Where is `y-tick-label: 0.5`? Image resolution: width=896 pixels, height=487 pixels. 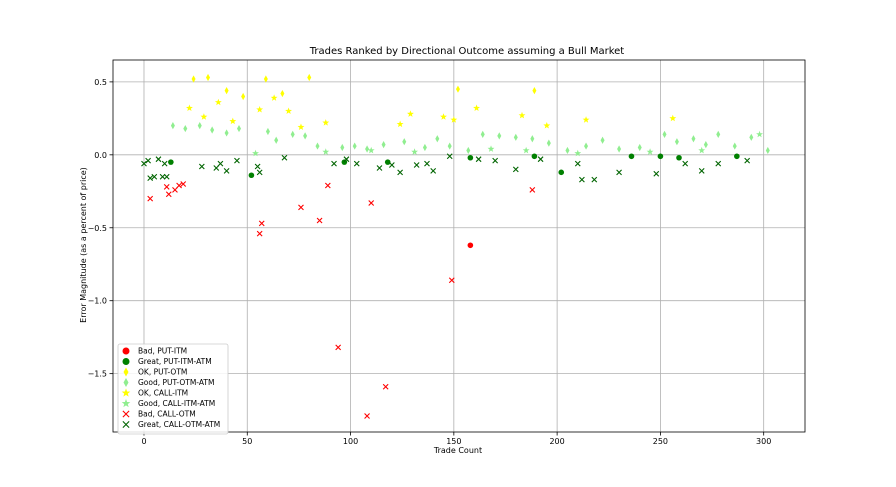
y-tick-label: 0.5 is located at coordinates (100, 82).